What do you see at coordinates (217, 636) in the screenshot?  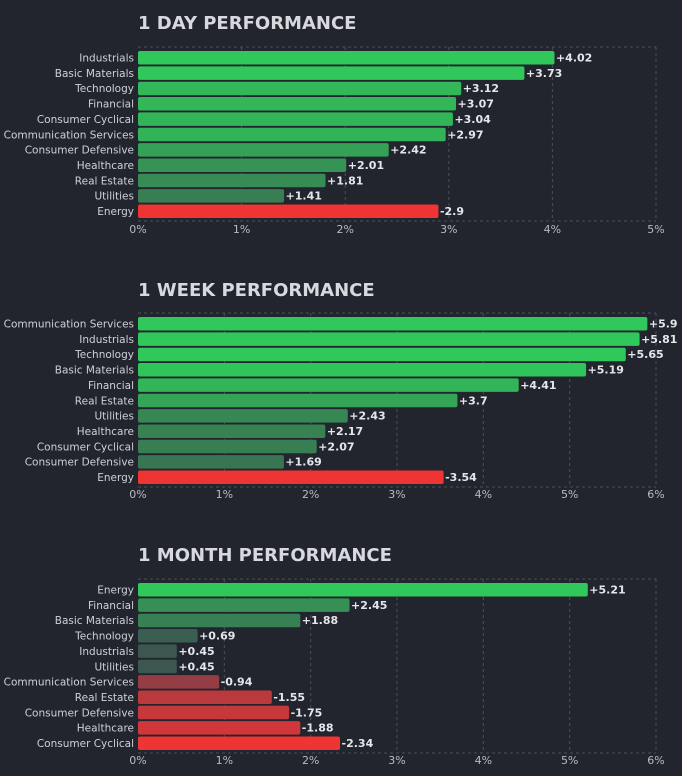 I see `value-label: +0.69` at bounding box center [217, 636].